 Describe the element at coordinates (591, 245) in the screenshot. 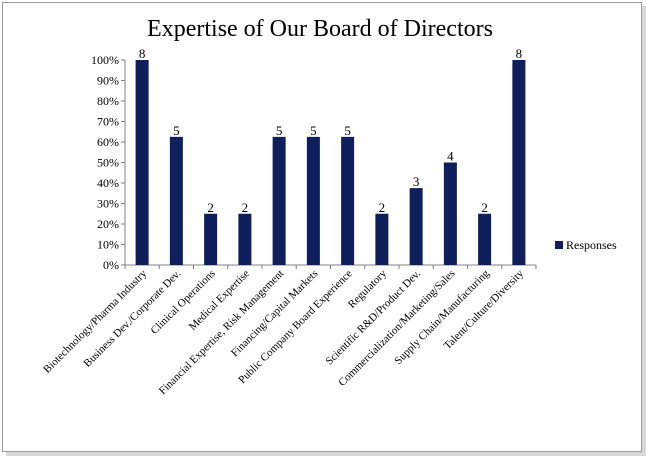

I see `legend-label: Responses` at that location.